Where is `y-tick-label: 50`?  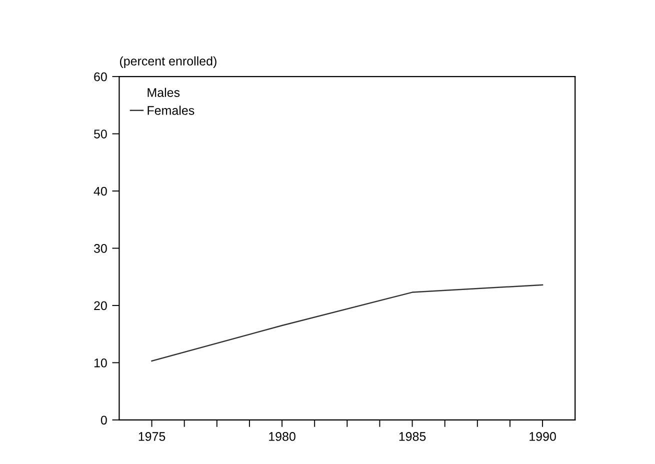 y-tick-label: 50 is located at coordinates (100, 134).